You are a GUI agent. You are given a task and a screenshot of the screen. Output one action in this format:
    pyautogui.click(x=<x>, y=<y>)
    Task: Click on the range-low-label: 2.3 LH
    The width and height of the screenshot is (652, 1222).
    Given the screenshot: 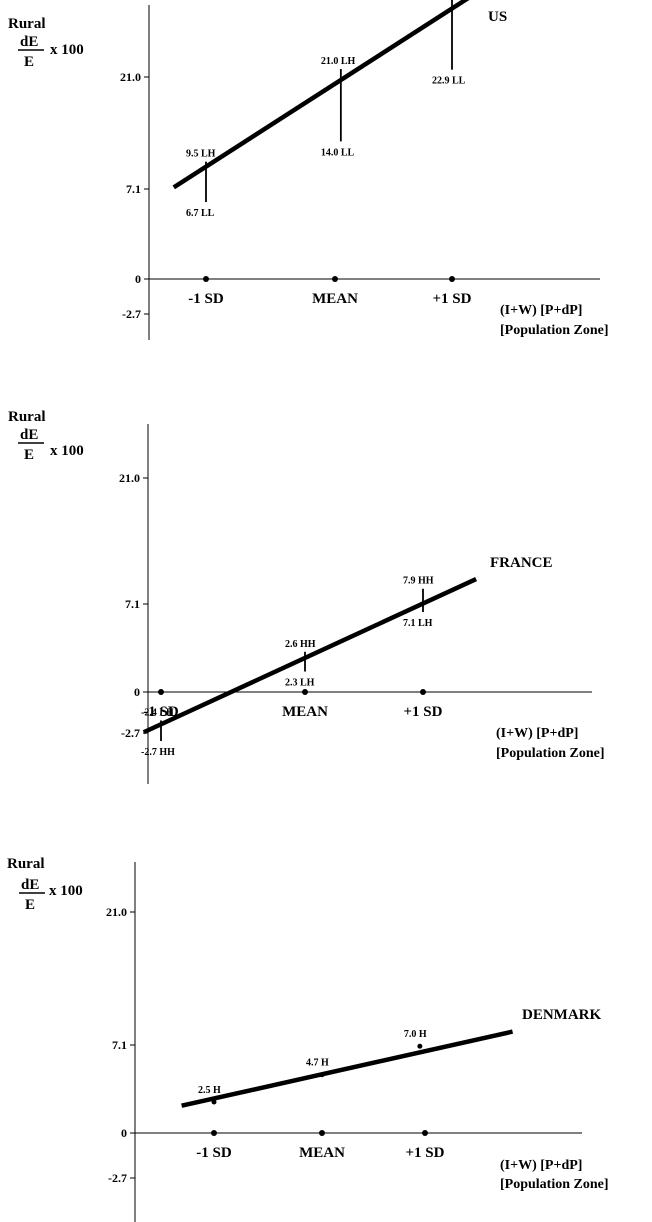 What is the action you would take?
    pyautogui.click(x=300, y=682)
    